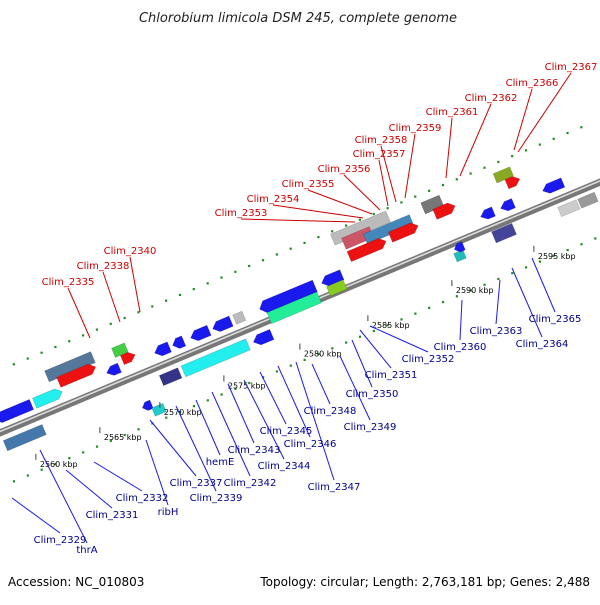  I want to click on top-gene-label: Clim_2355, so click(308, 184).